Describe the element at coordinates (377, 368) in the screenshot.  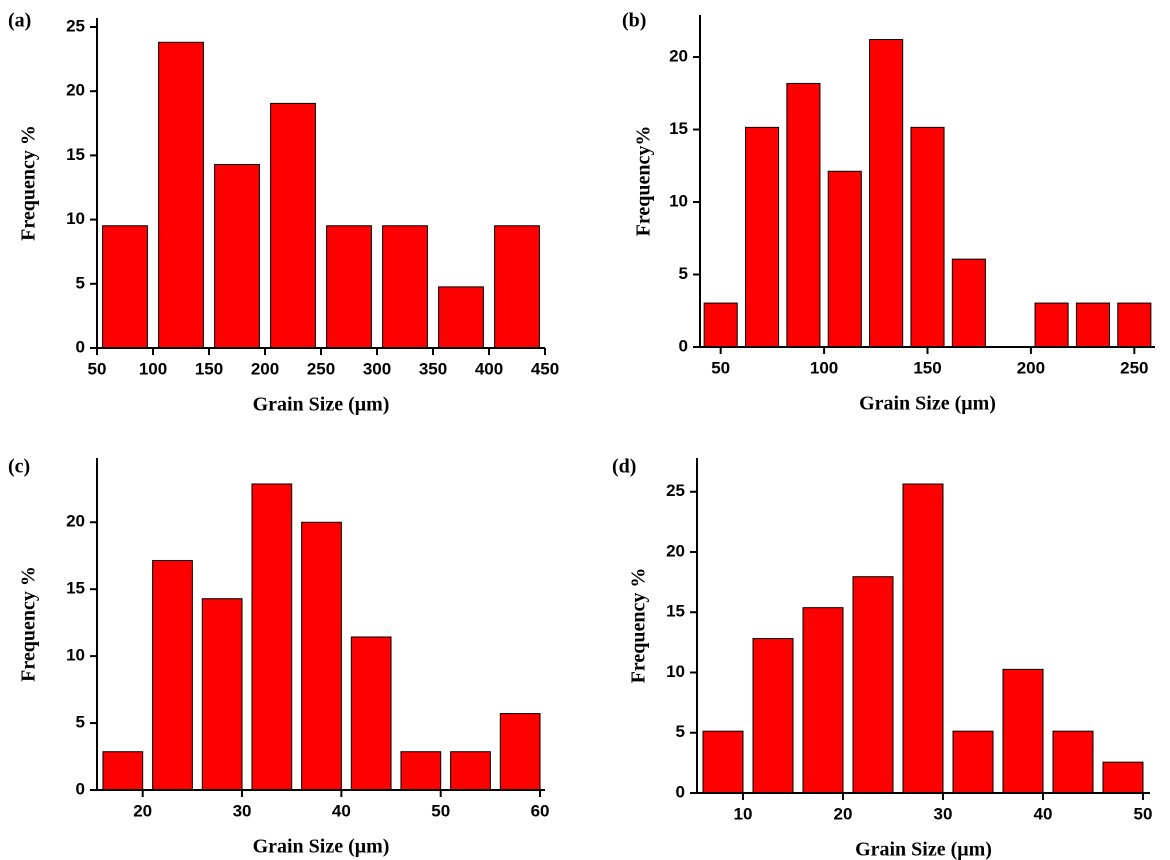
I see `x-tick-label: 300` at that location.